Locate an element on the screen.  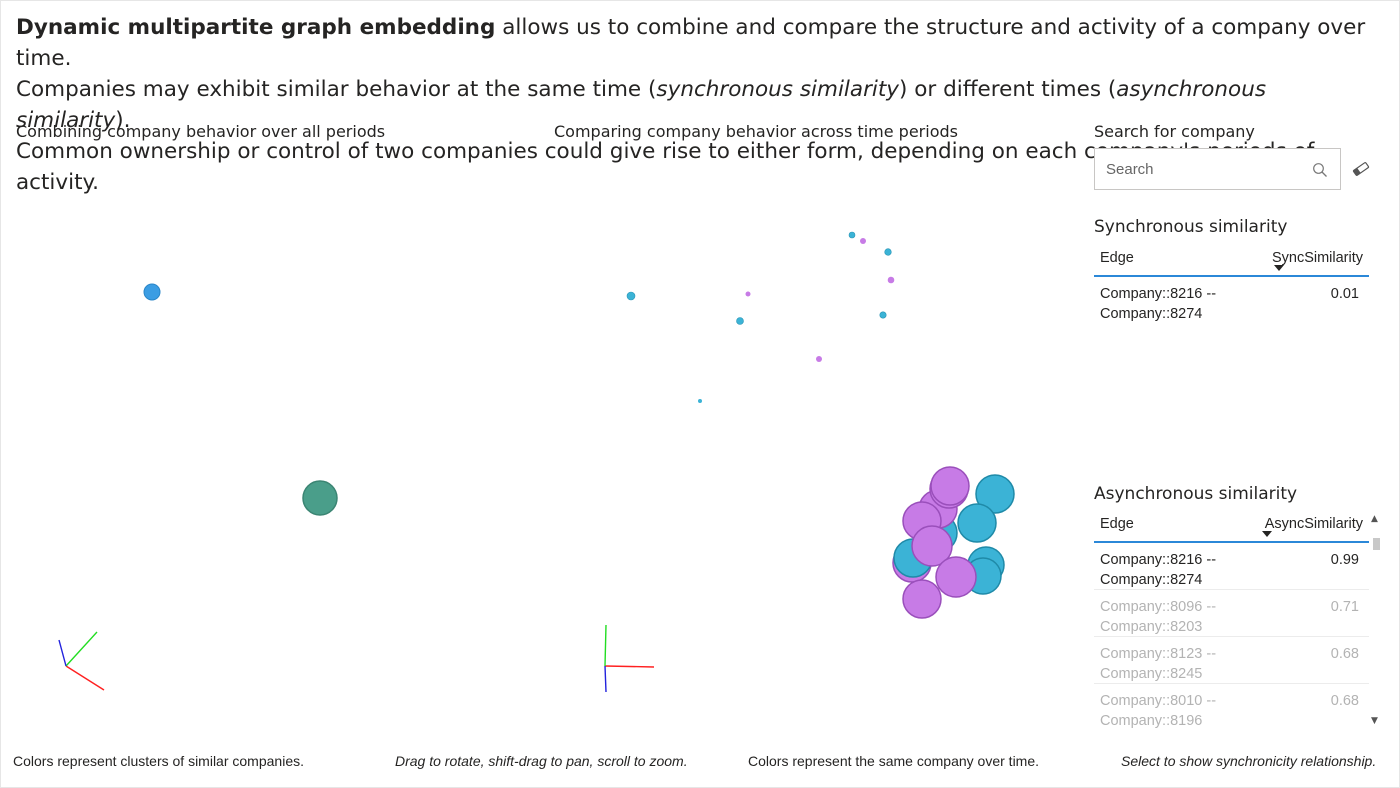
search-box is located at coordinates (1217, 169).